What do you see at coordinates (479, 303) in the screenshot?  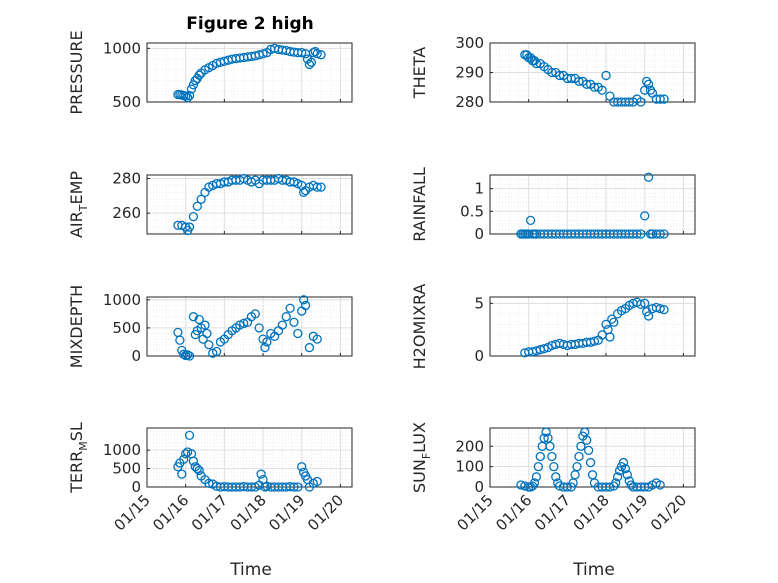 I see `y-tick-label: 5` at bounding box center [479, 303].